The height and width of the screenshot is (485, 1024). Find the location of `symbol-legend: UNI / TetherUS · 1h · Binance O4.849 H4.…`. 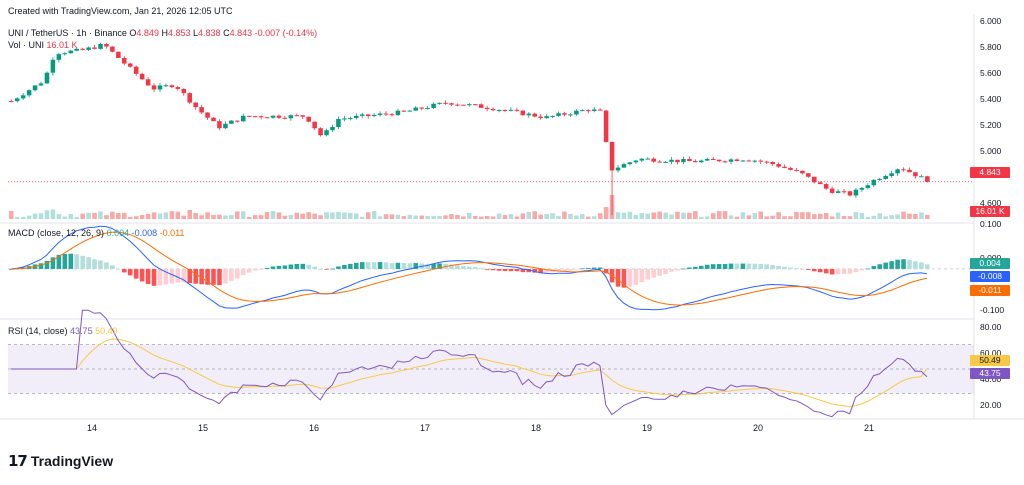

symbol-legend: UNI / TetherUS · 1h · Binance O4.849 H4.… is located at coordinates (162, 33).